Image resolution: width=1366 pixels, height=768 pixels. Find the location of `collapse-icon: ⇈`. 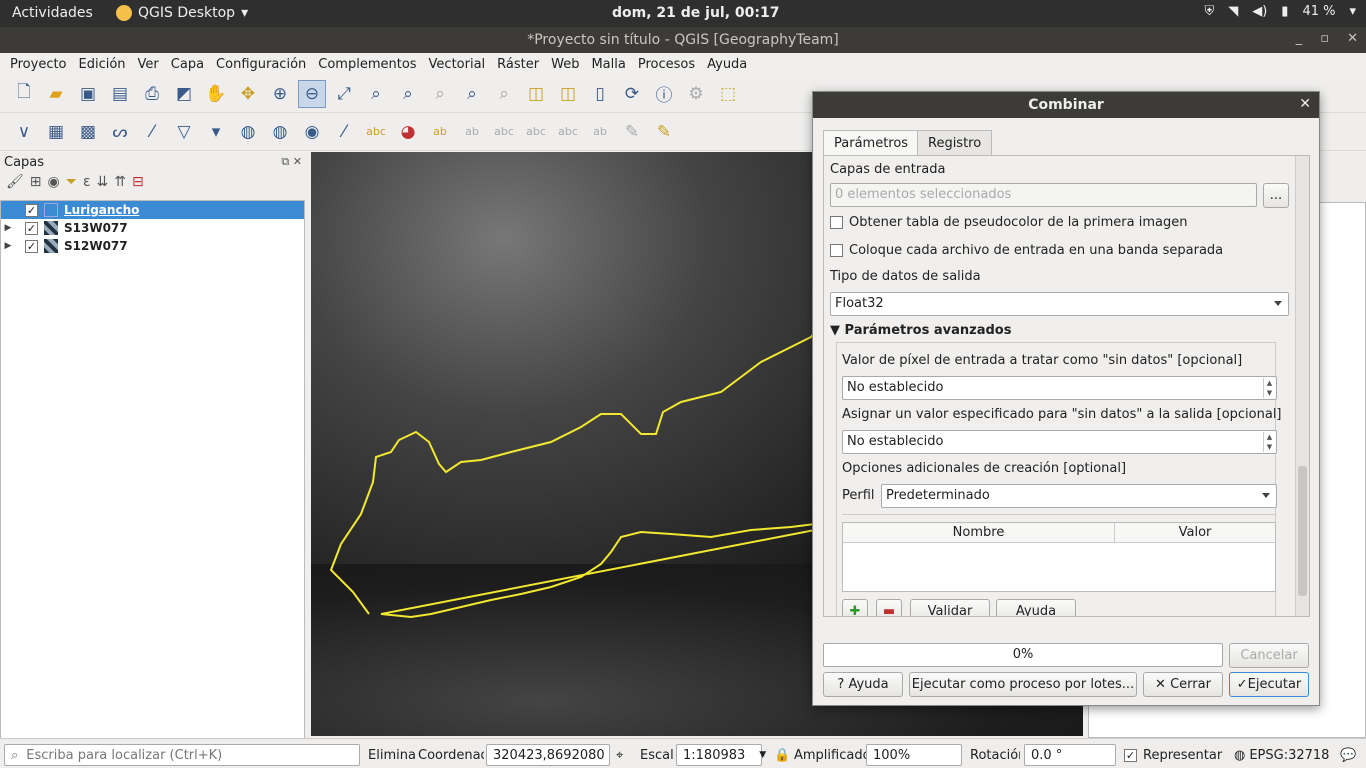

collapse-icon: ⇈ is located at coordinates (120, 182).